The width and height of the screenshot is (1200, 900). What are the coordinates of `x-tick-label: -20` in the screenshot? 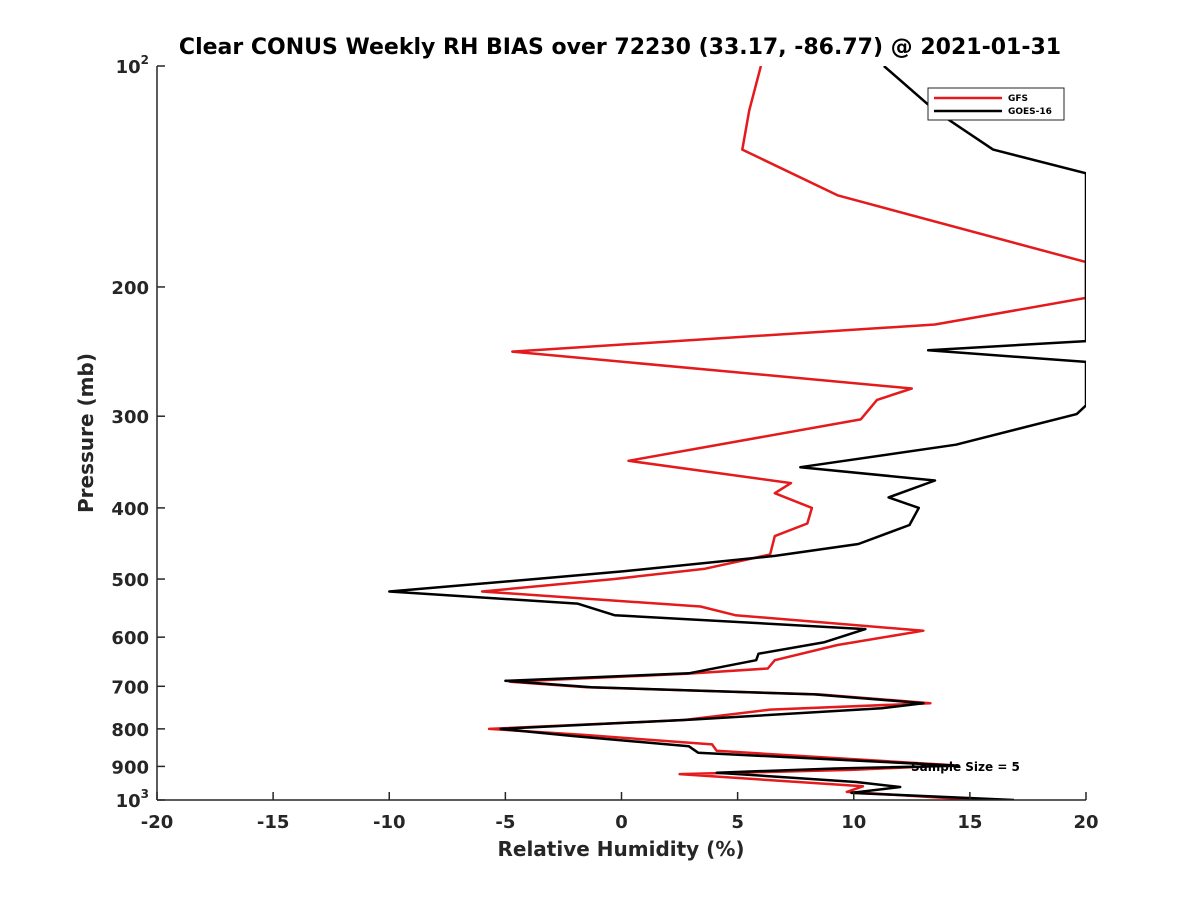 It's located at (157, 822).